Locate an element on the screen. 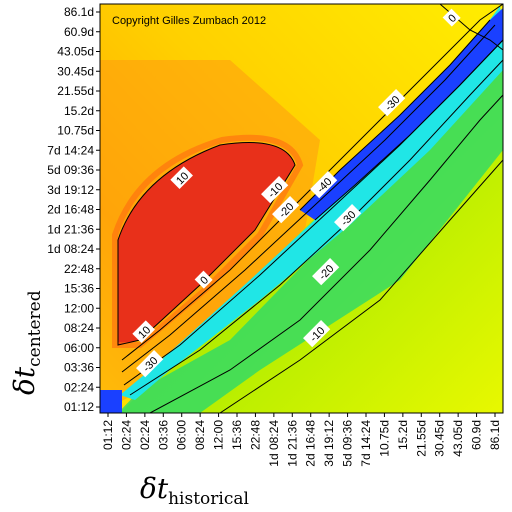 The height and width of the screenshot is (512, 512). x-tick-label: 60.9d is located at coordinates (477, 435).